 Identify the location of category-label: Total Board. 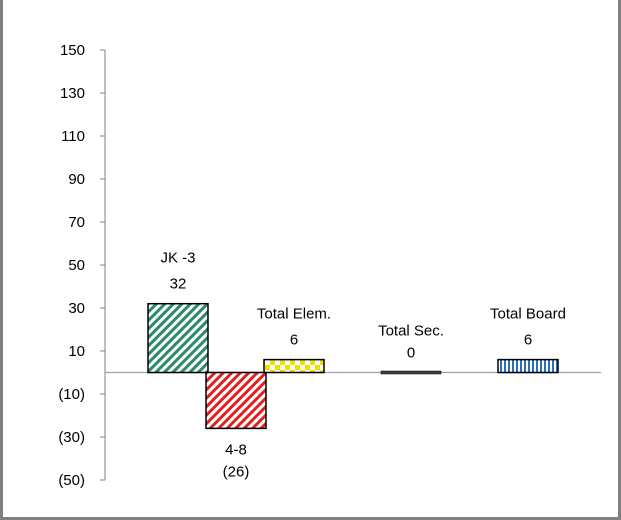
(528, 314).